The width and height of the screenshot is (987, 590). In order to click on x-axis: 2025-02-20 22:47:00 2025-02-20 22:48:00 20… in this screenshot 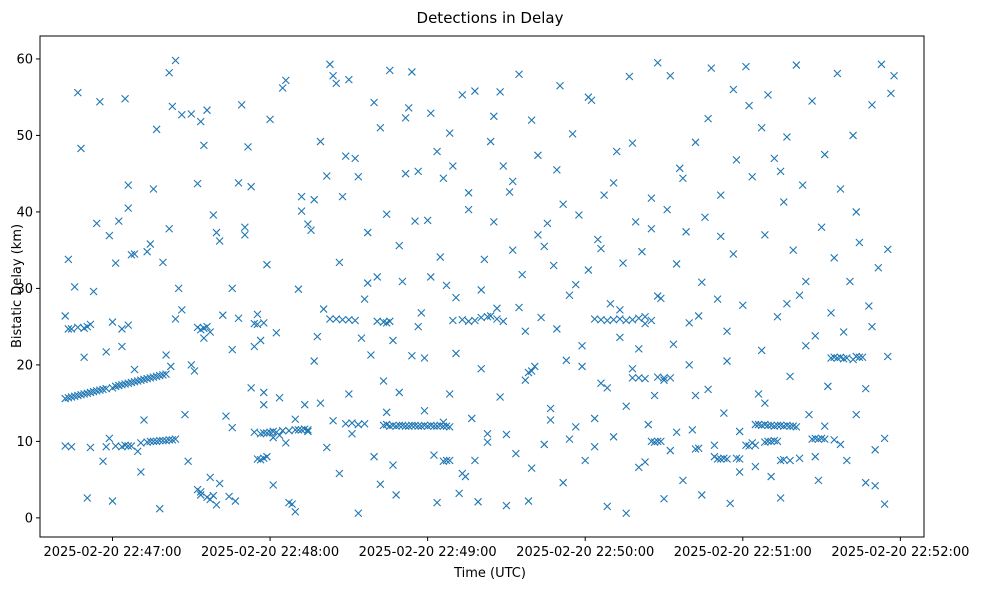, I will do `click(506, 548)`.